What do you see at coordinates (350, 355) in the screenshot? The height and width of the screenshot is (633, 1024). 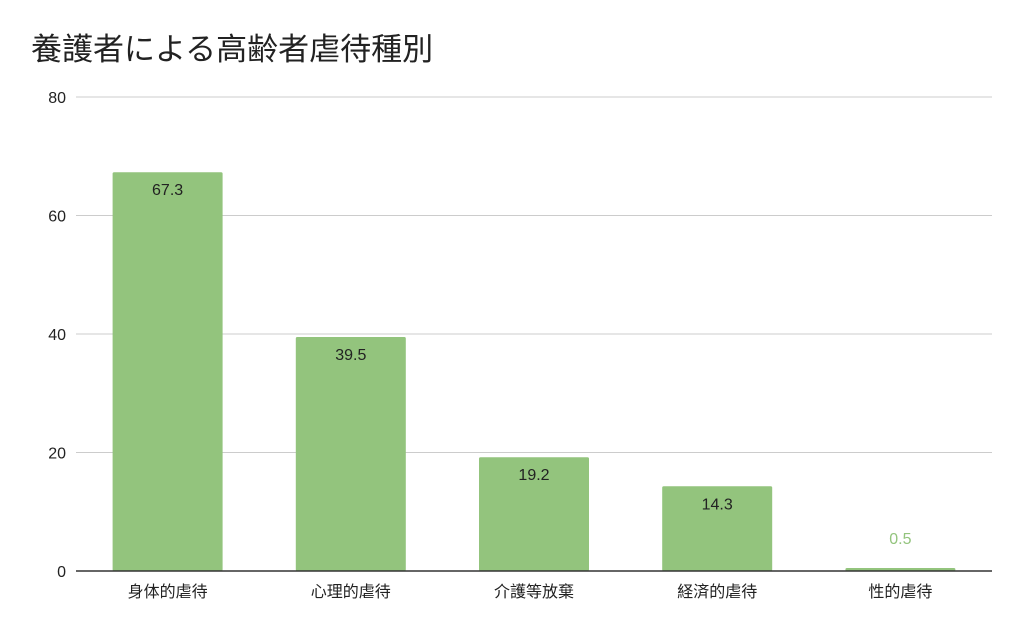 I see `data-label: 39.5` at bounding box center [350, 355].